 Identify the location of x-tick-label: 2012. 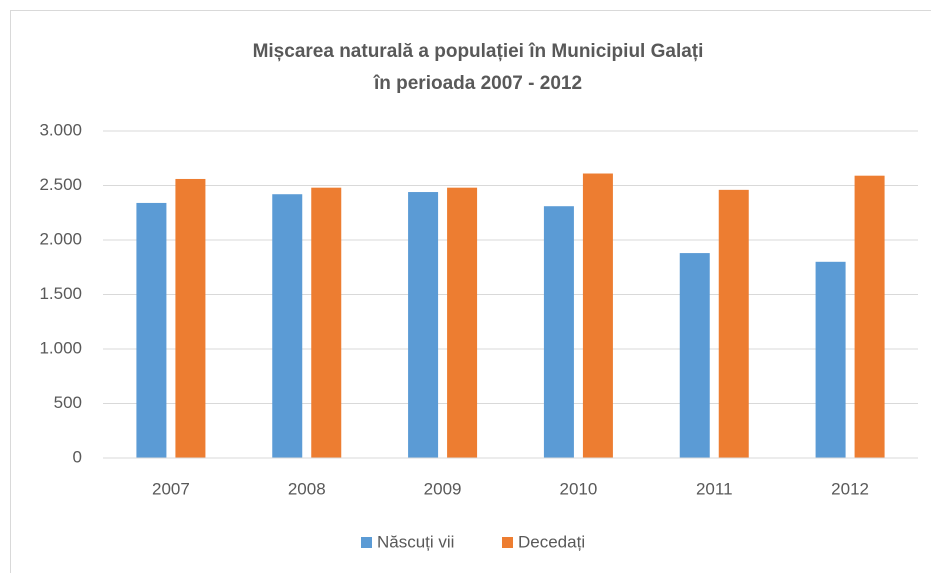
(850, 488).